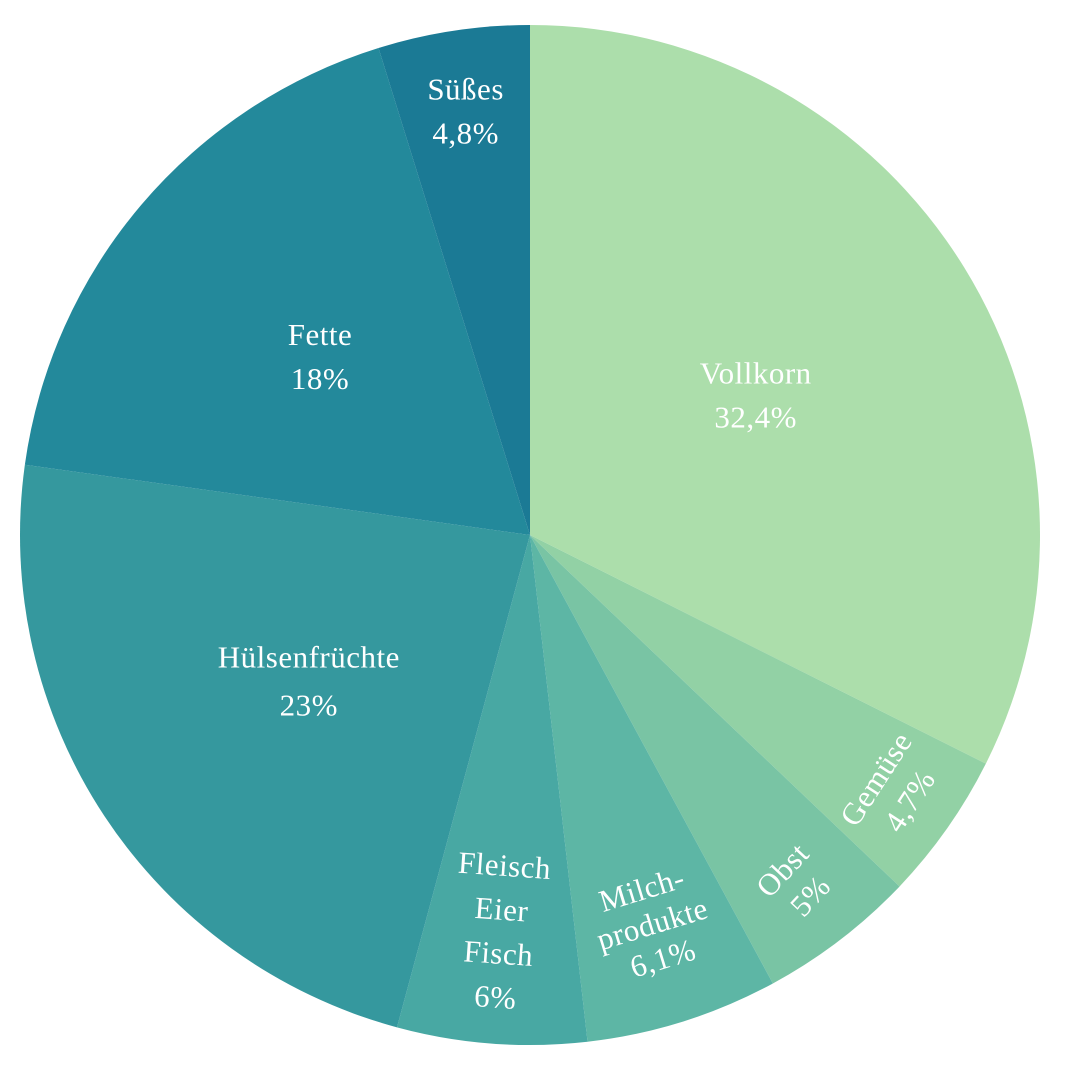  I want to click on pie-slice-fleisch-eier-fisch, so click(492, 790).